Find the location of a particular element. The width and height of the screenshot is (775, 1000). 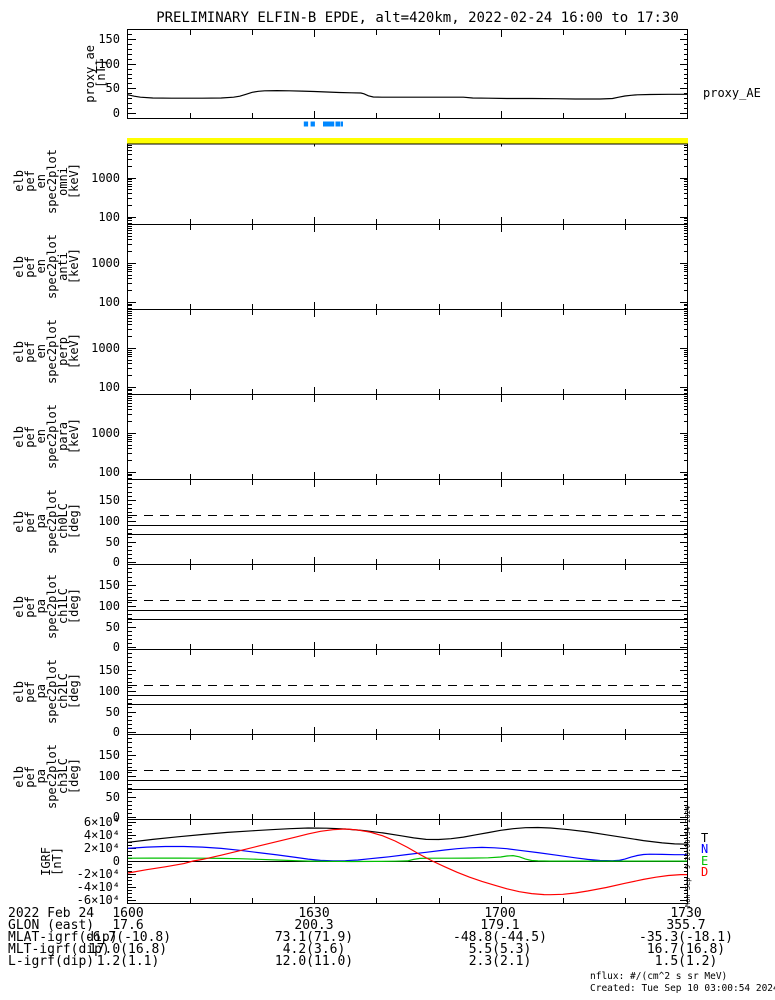

y-tick-label: -2×10⁴ is located at coordinates (98, 873).